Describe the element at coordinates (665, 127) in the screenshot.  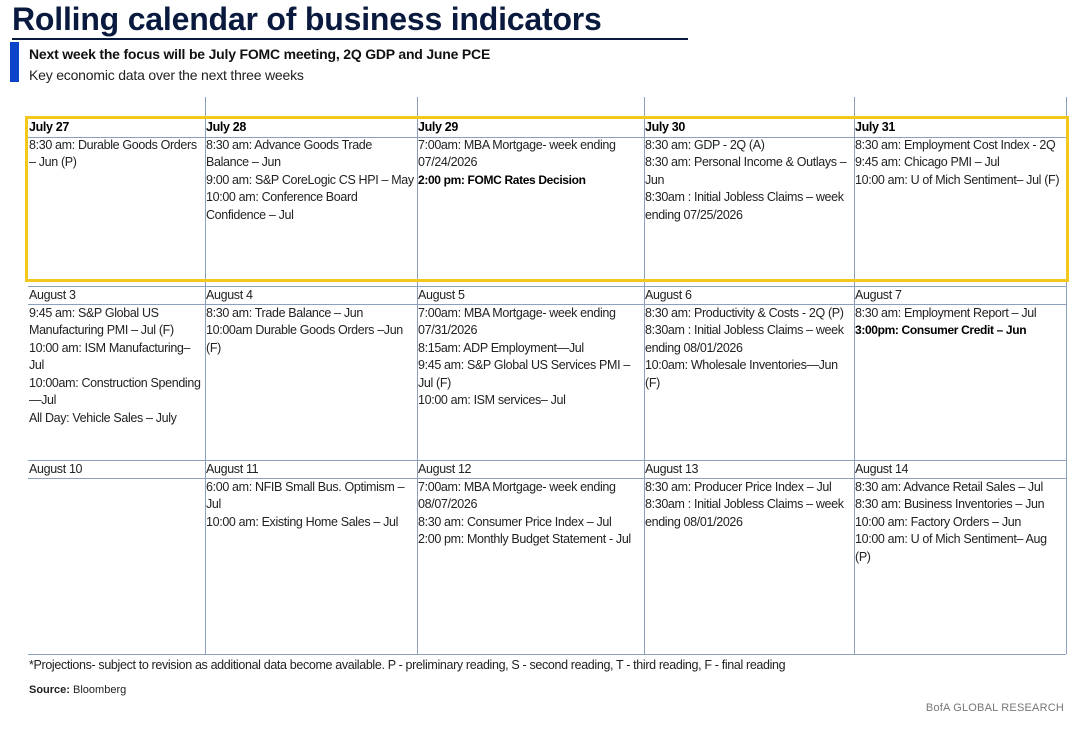
I see `day-date: July 30` at that location.